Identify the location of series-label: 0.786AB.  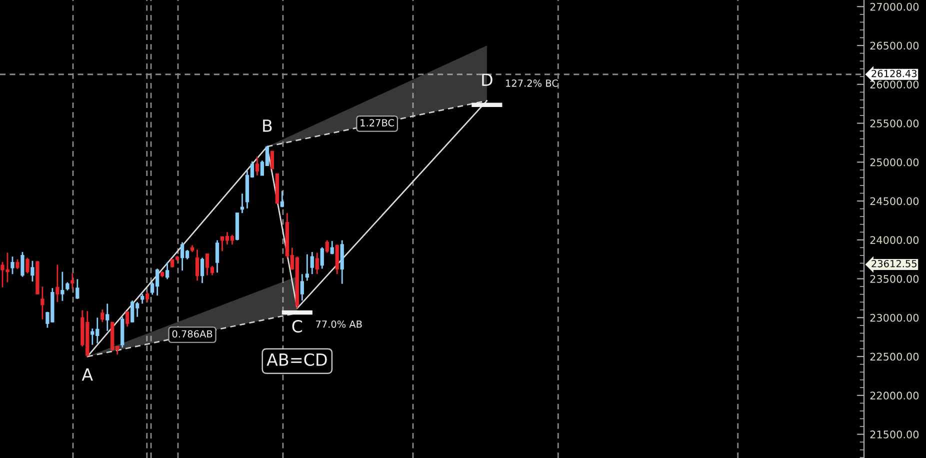
(192, 334).